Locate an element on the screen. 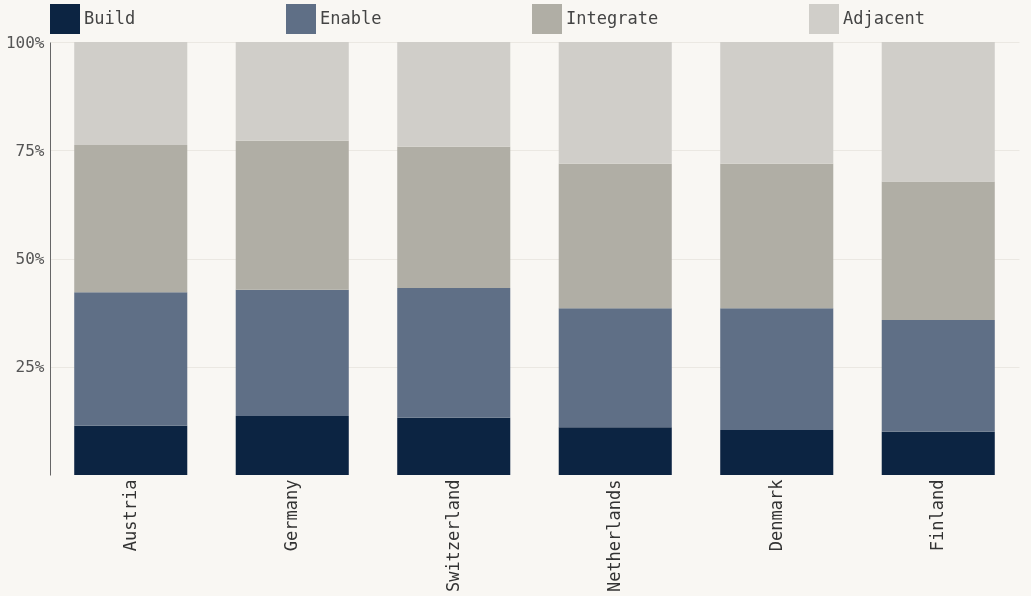 This screenshot has height=596, width=1031. legend-label: Integrate is located at coordinates (612, 18).